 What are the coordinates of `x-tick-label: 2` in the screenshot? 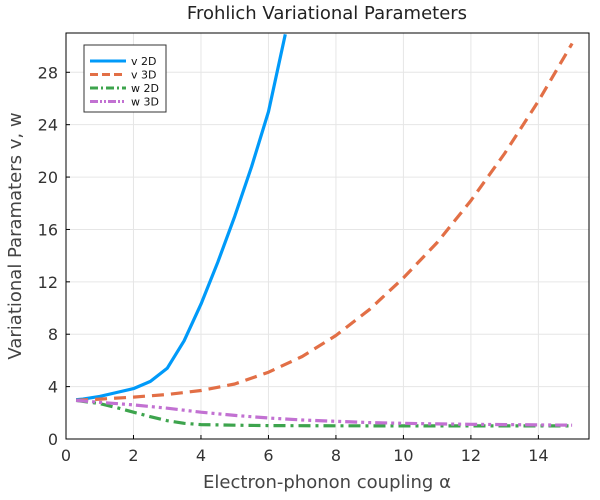 It's located at (133, 455).